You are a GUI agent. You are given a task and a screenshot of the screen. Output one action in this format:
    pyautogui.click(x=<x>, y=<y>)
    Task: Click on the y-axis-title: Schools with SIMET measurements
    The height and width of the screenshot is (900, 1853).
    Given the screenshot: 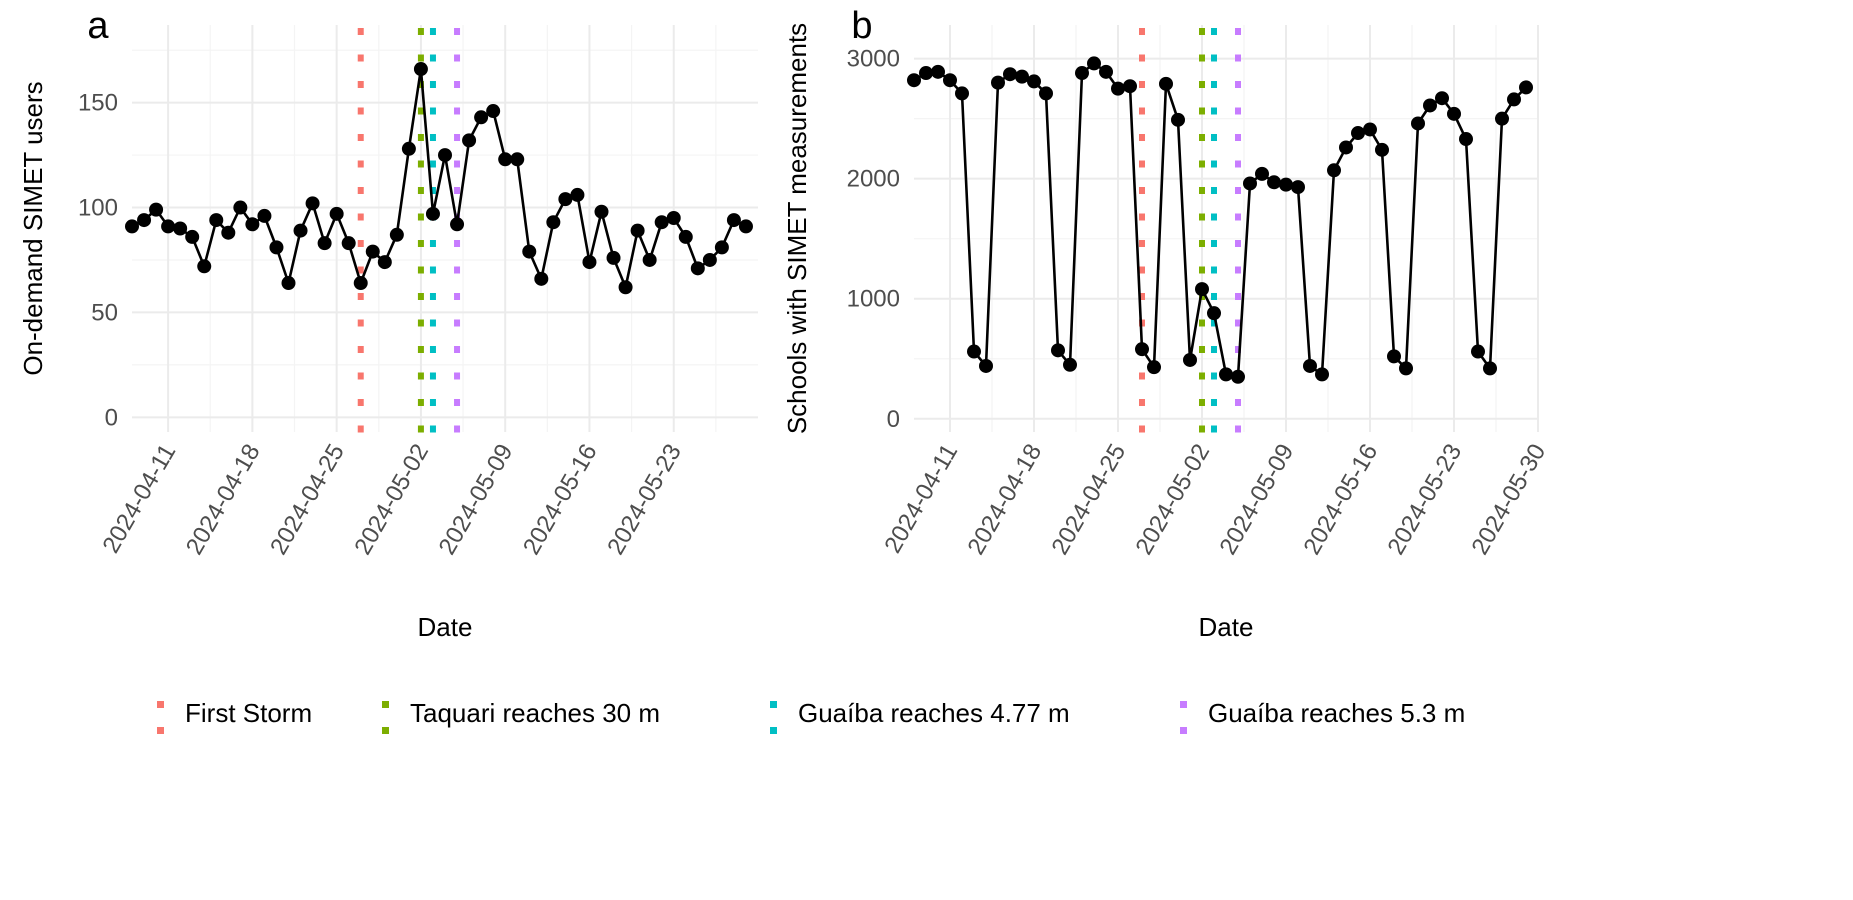 What is the action you would take?
    pyautogui.click(x=797, y=228)
    